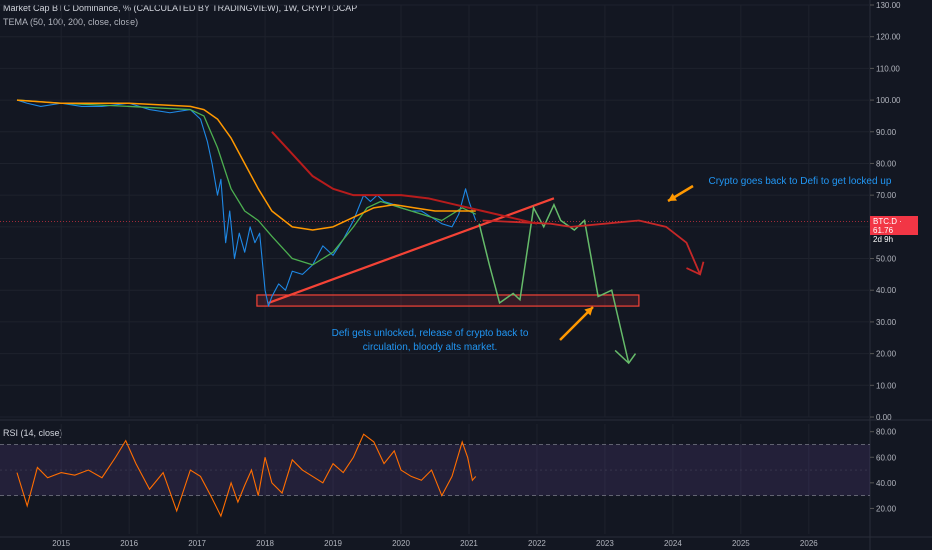 The width and height of the screenshot is (932, 550). I want to click on y-tick-label: 30.00, so click(886, 322).